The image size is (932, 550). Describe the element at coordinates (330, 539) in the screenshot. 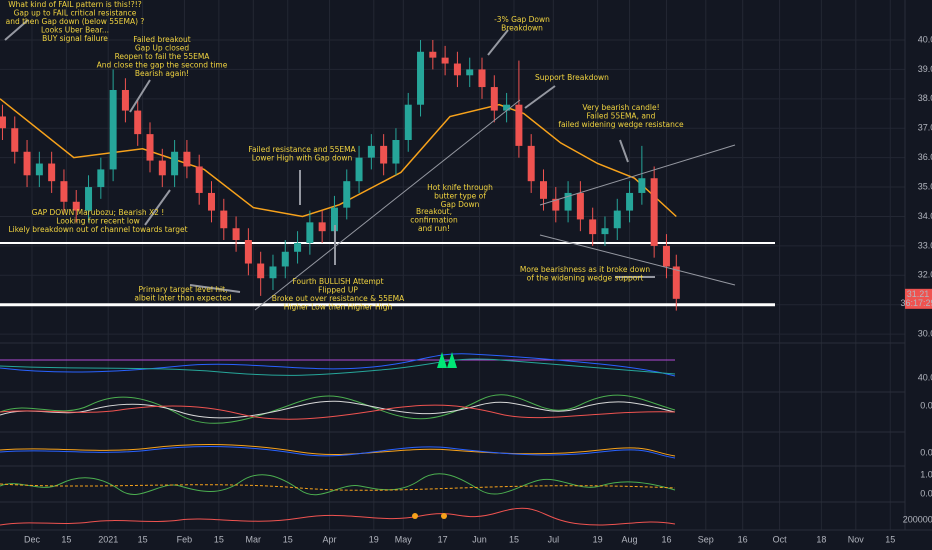

I see `x-tick-label: Apr` at that location.